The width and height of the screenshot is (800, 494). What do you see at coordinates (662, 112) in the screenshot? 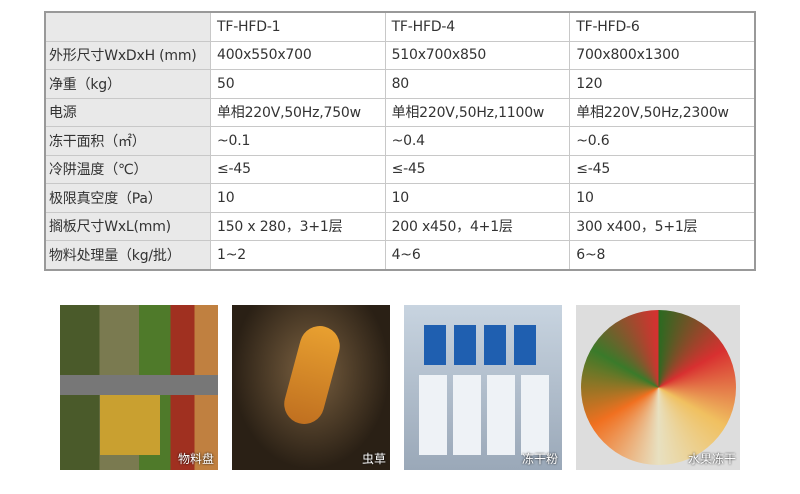
I see `table-cell: 单相220V,50Hz,2300w` at bounding box center [662, 112].